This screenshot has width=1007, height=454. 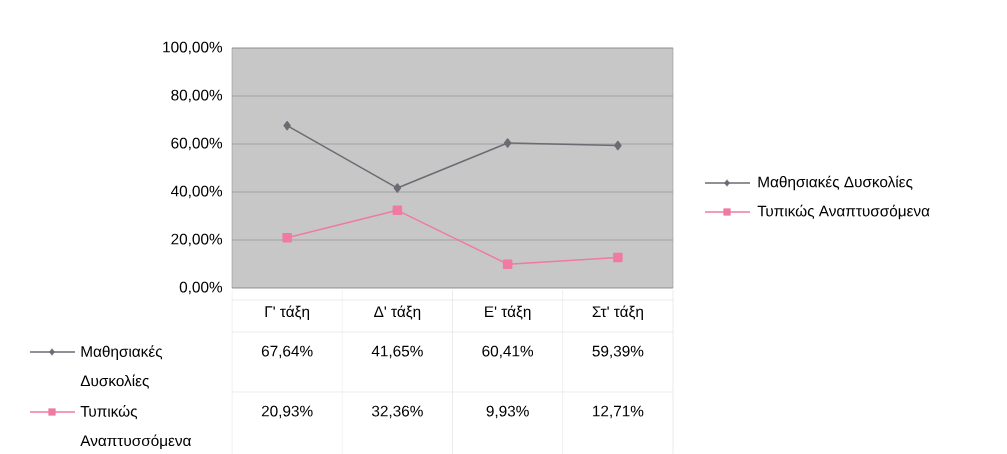 I want to click on data-label: 41,65%, so click(x=397, y=352).